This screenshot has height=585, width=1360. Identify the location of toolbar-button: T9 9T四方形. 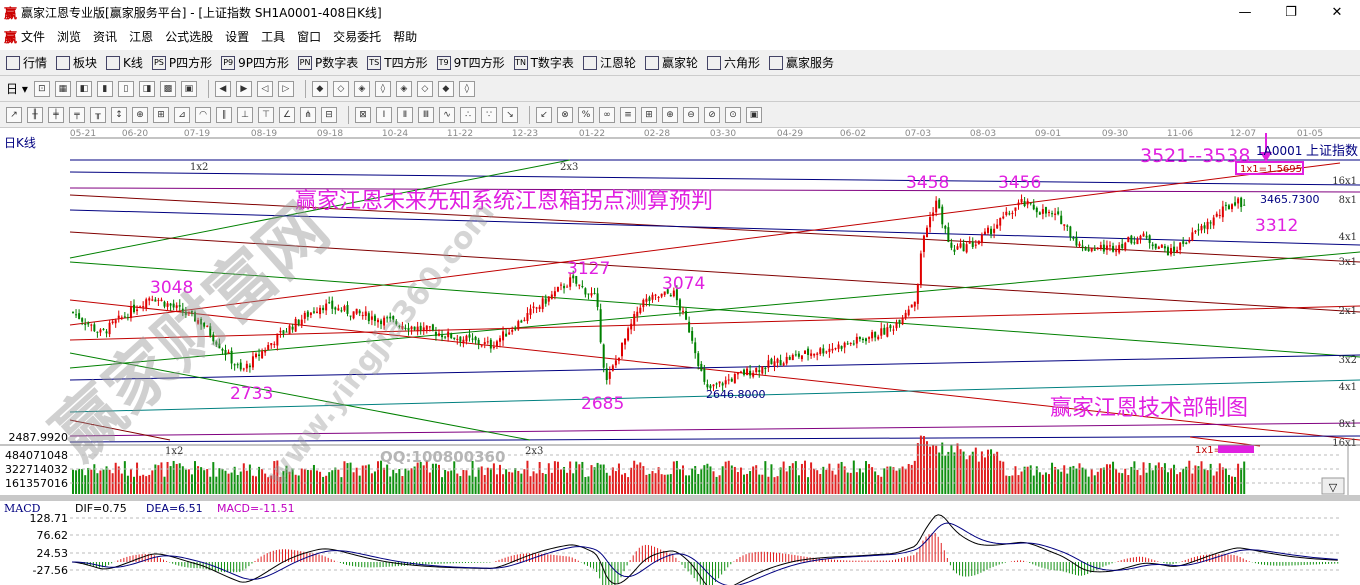
(470, 62).